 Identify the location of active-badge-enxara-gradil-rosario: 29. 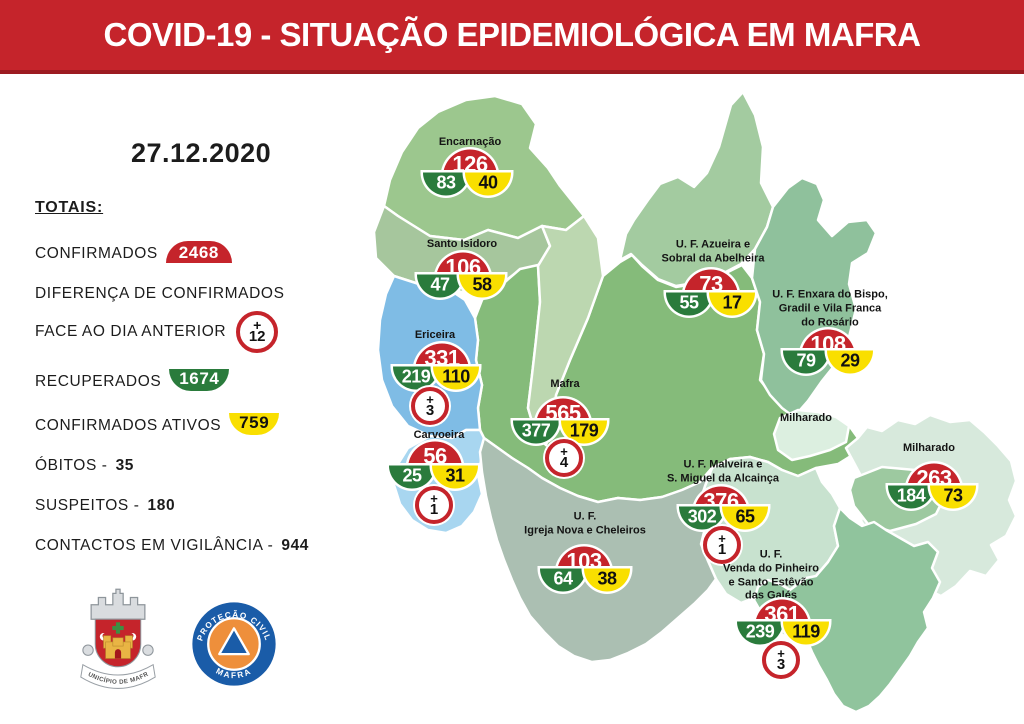
(850, 362).